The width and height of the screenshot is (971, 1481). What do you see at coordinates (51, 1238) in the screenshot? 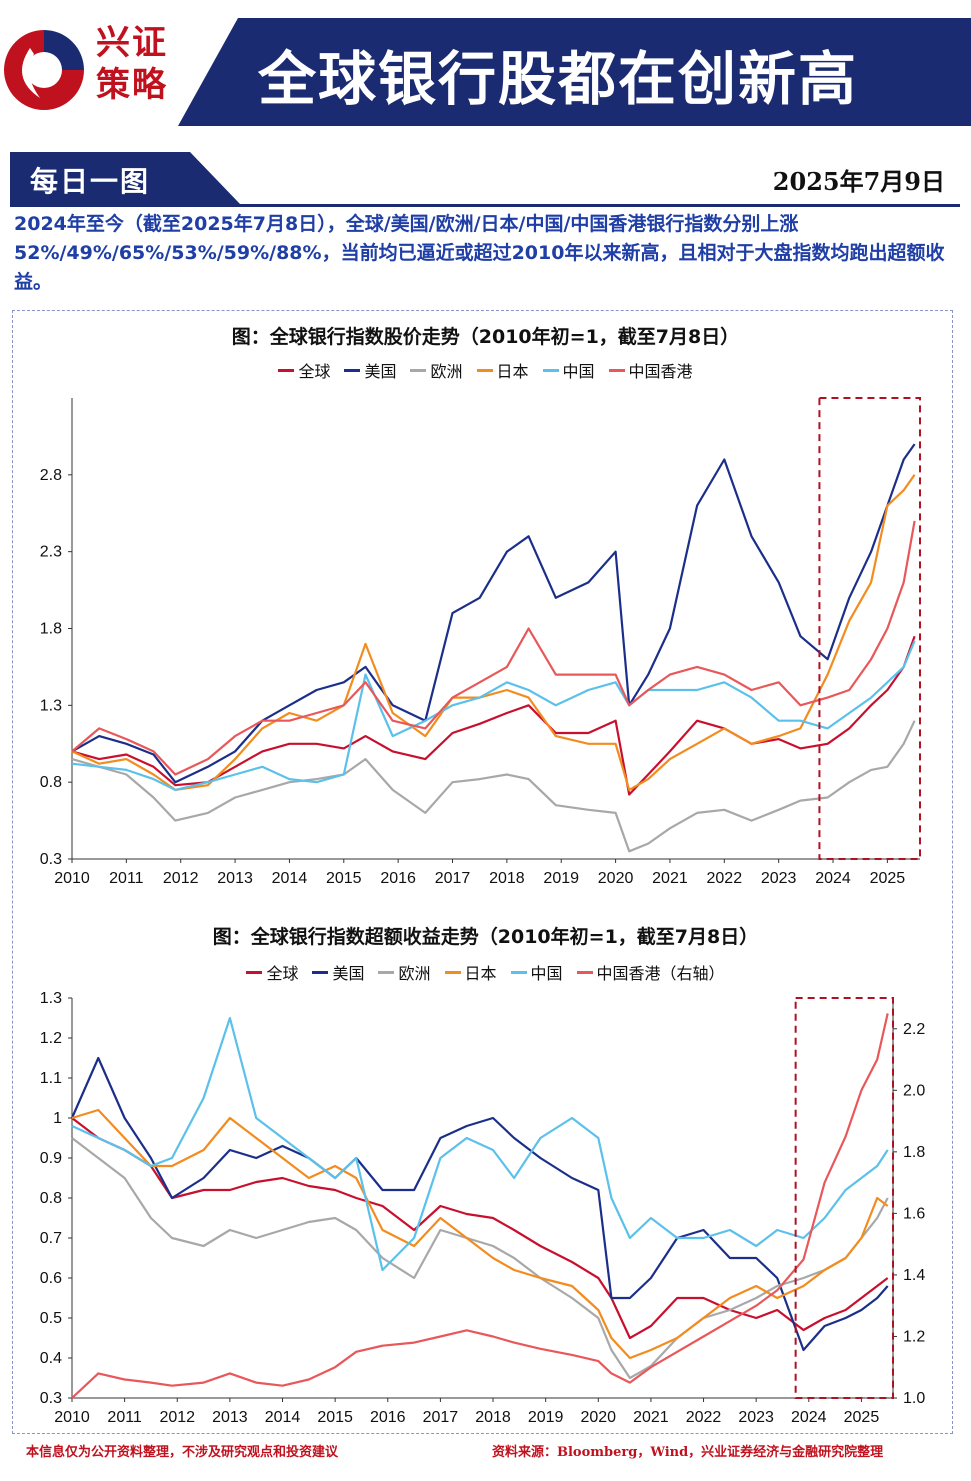
I see `y-tick-label: 0.7` at bounding box center [51, 1238].